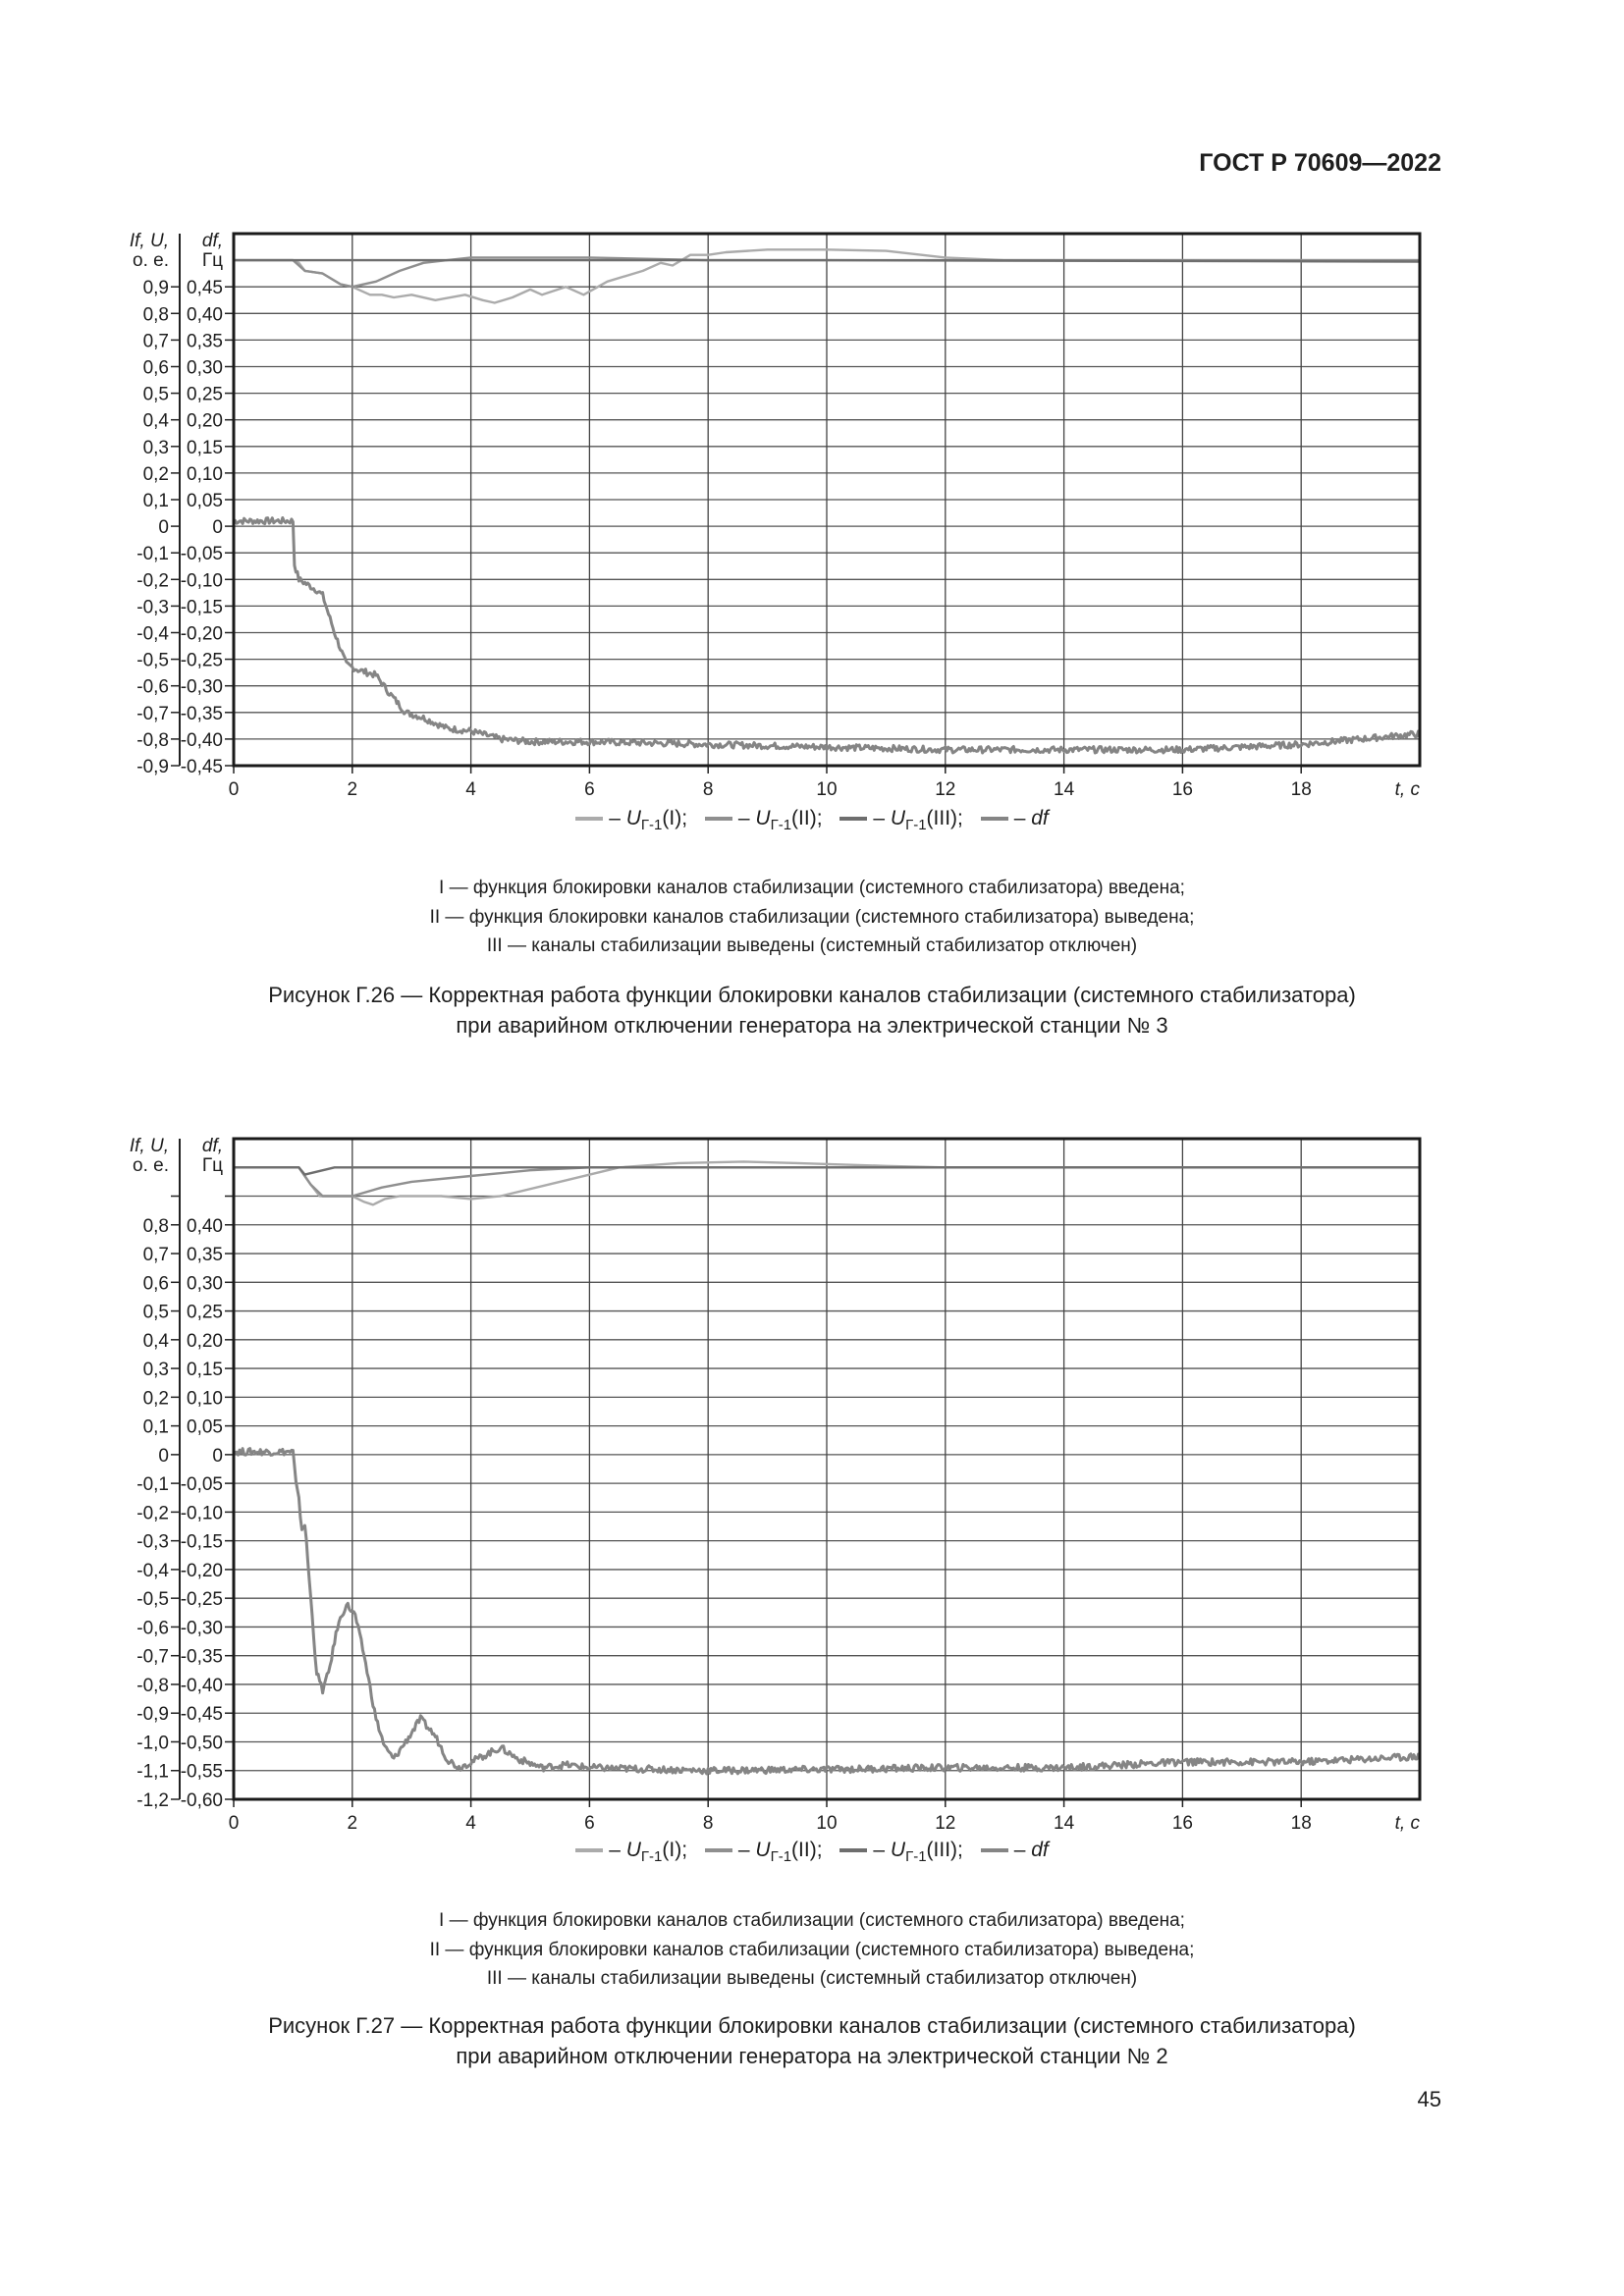  Describe the element at coordinates (202, 1628) in the screenshot. I see `right-axis-tick-label: -0,30` at that location.